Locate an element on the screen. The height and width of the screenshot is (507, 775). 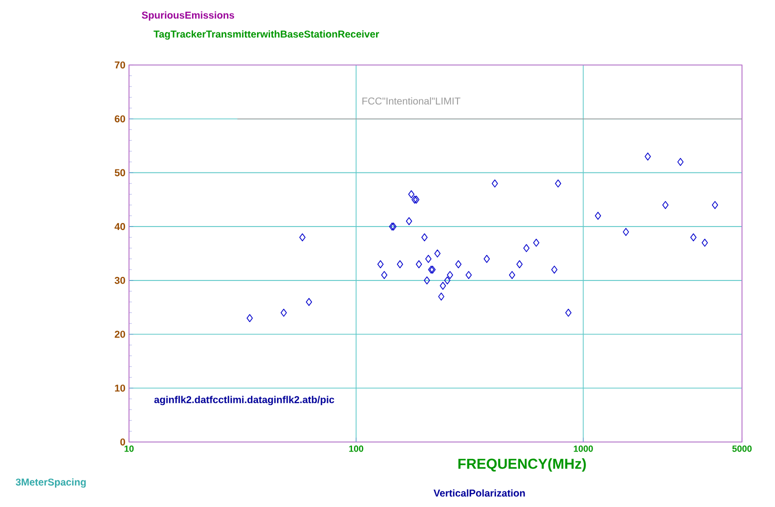
x-tick-label: 1000 is located at coordinates (583, 449).